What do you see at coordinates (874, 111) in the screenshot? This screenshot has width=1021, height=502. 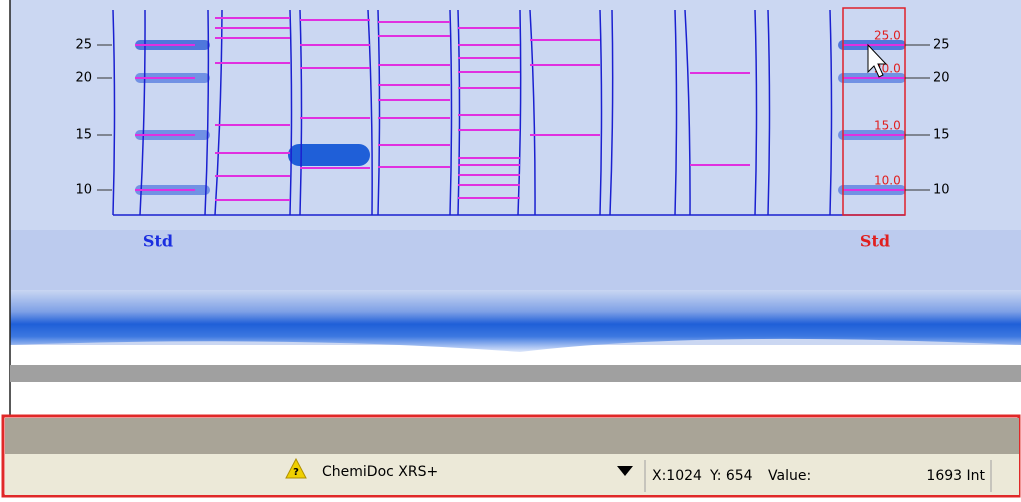 I see `selected-lane` at bounding box center [874, 111].